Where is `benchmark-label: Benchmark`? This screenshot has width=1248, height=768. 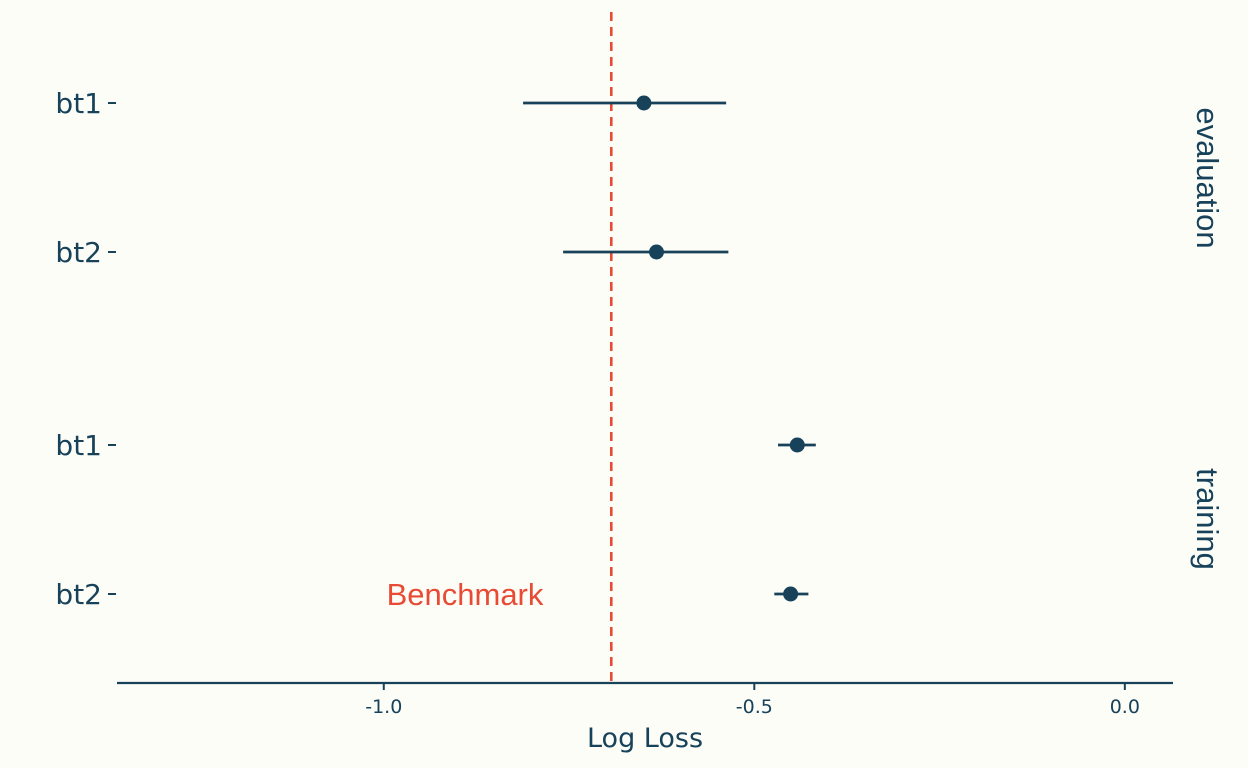
benchmark-label: Benchmark is located at coordinates (465, 594).